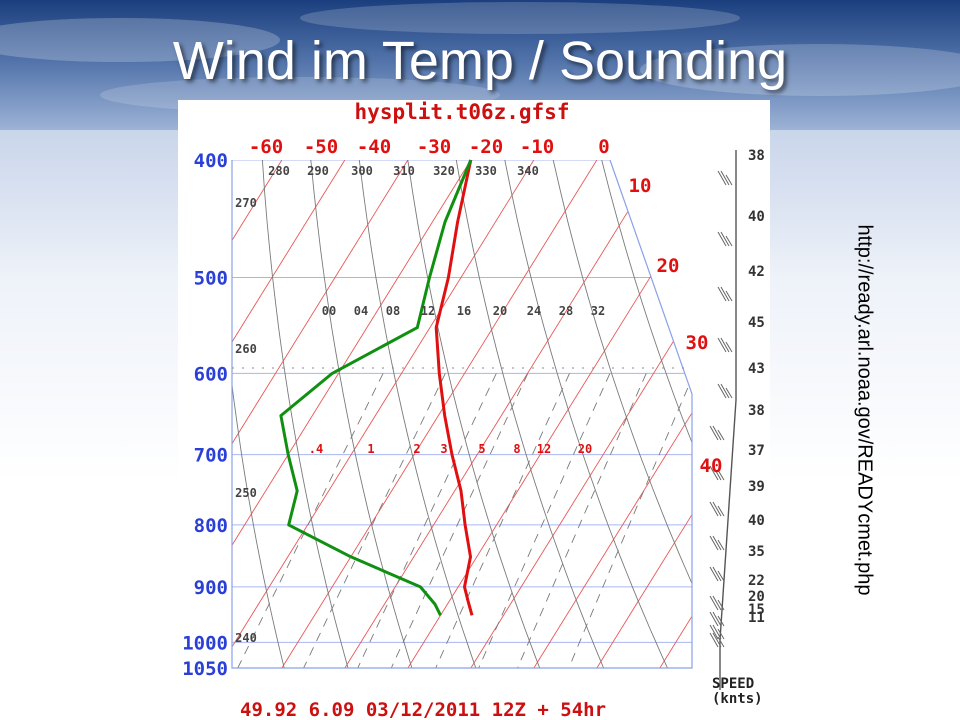 The height and width of the screenshot is (720, 960). What do you see at coordinates (362, 171) in the screenshot?
I see `potential-temperature-label: 300` at bounding box center [362, 171].